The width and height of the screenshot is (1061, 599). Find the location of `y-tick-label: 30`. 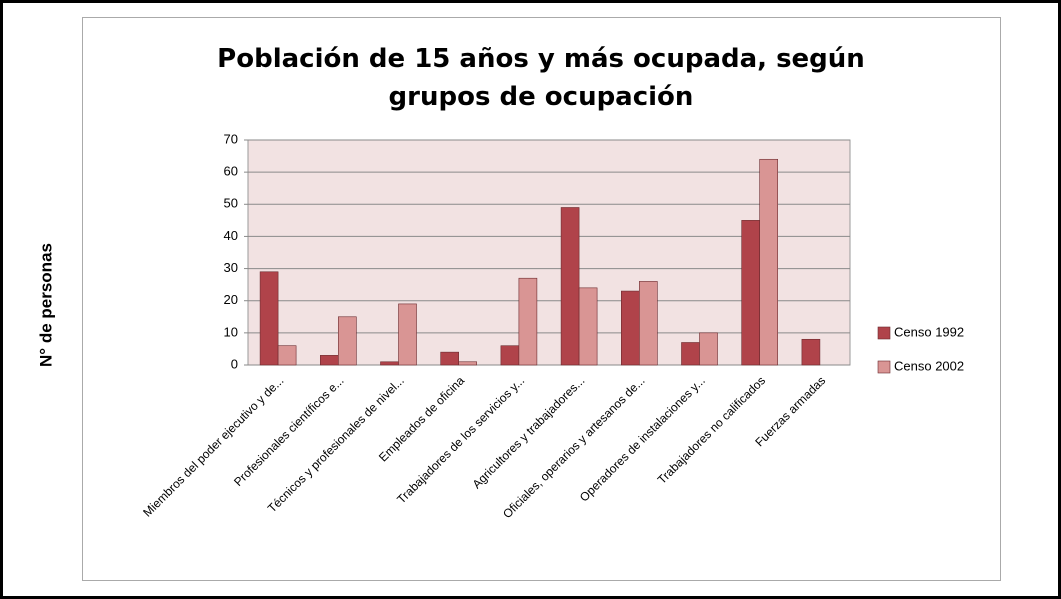

y-tick-label: 30 is located at coordinates (231, 267).